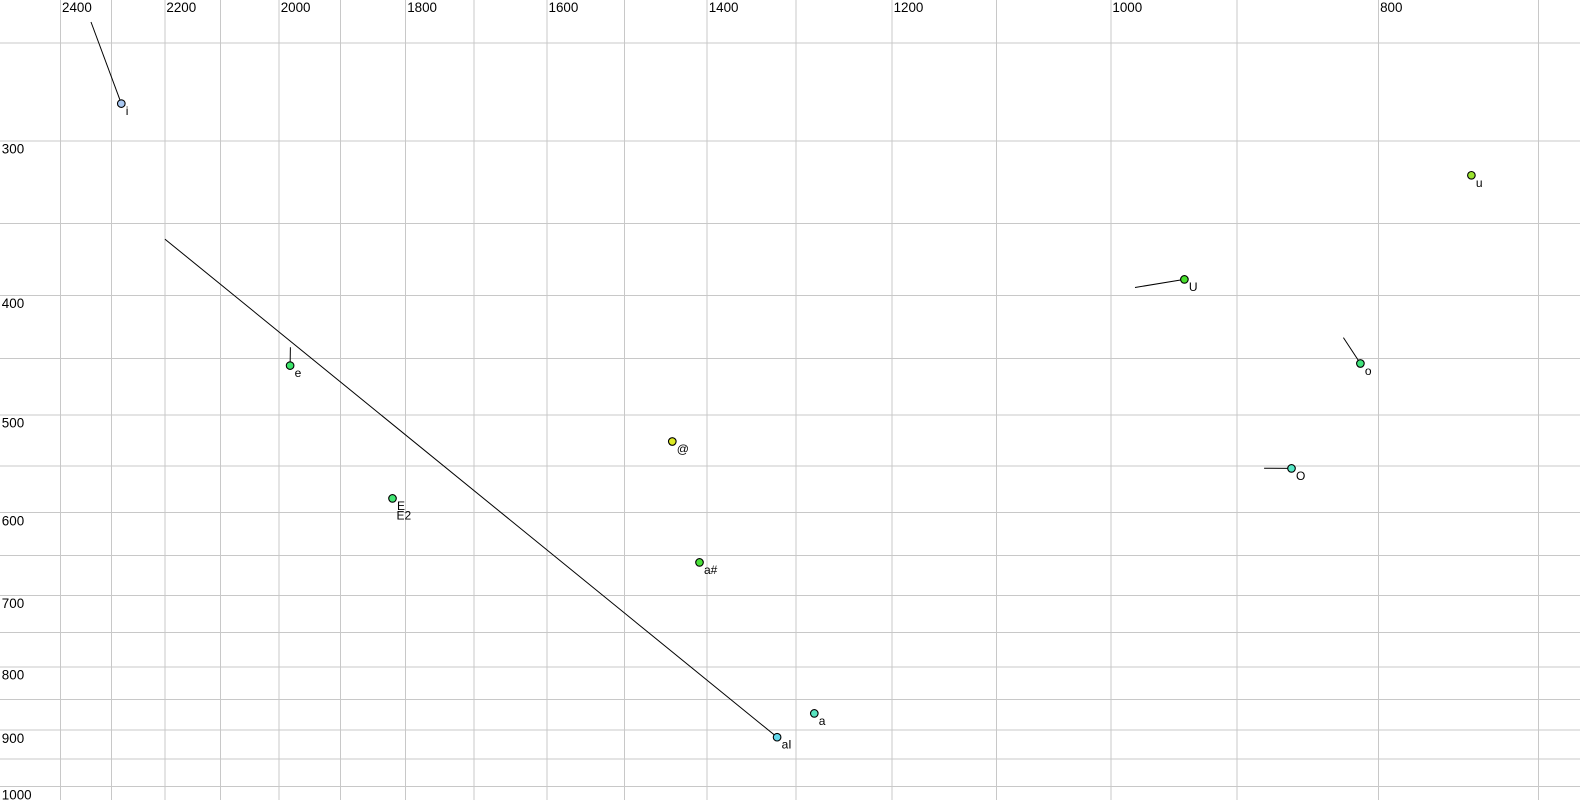 This screenshot has width=1580, height=805. What do you see at coordinates (822, 721) in the screenshot?
I see `svg-text: a` at bounding box center [822, 721].